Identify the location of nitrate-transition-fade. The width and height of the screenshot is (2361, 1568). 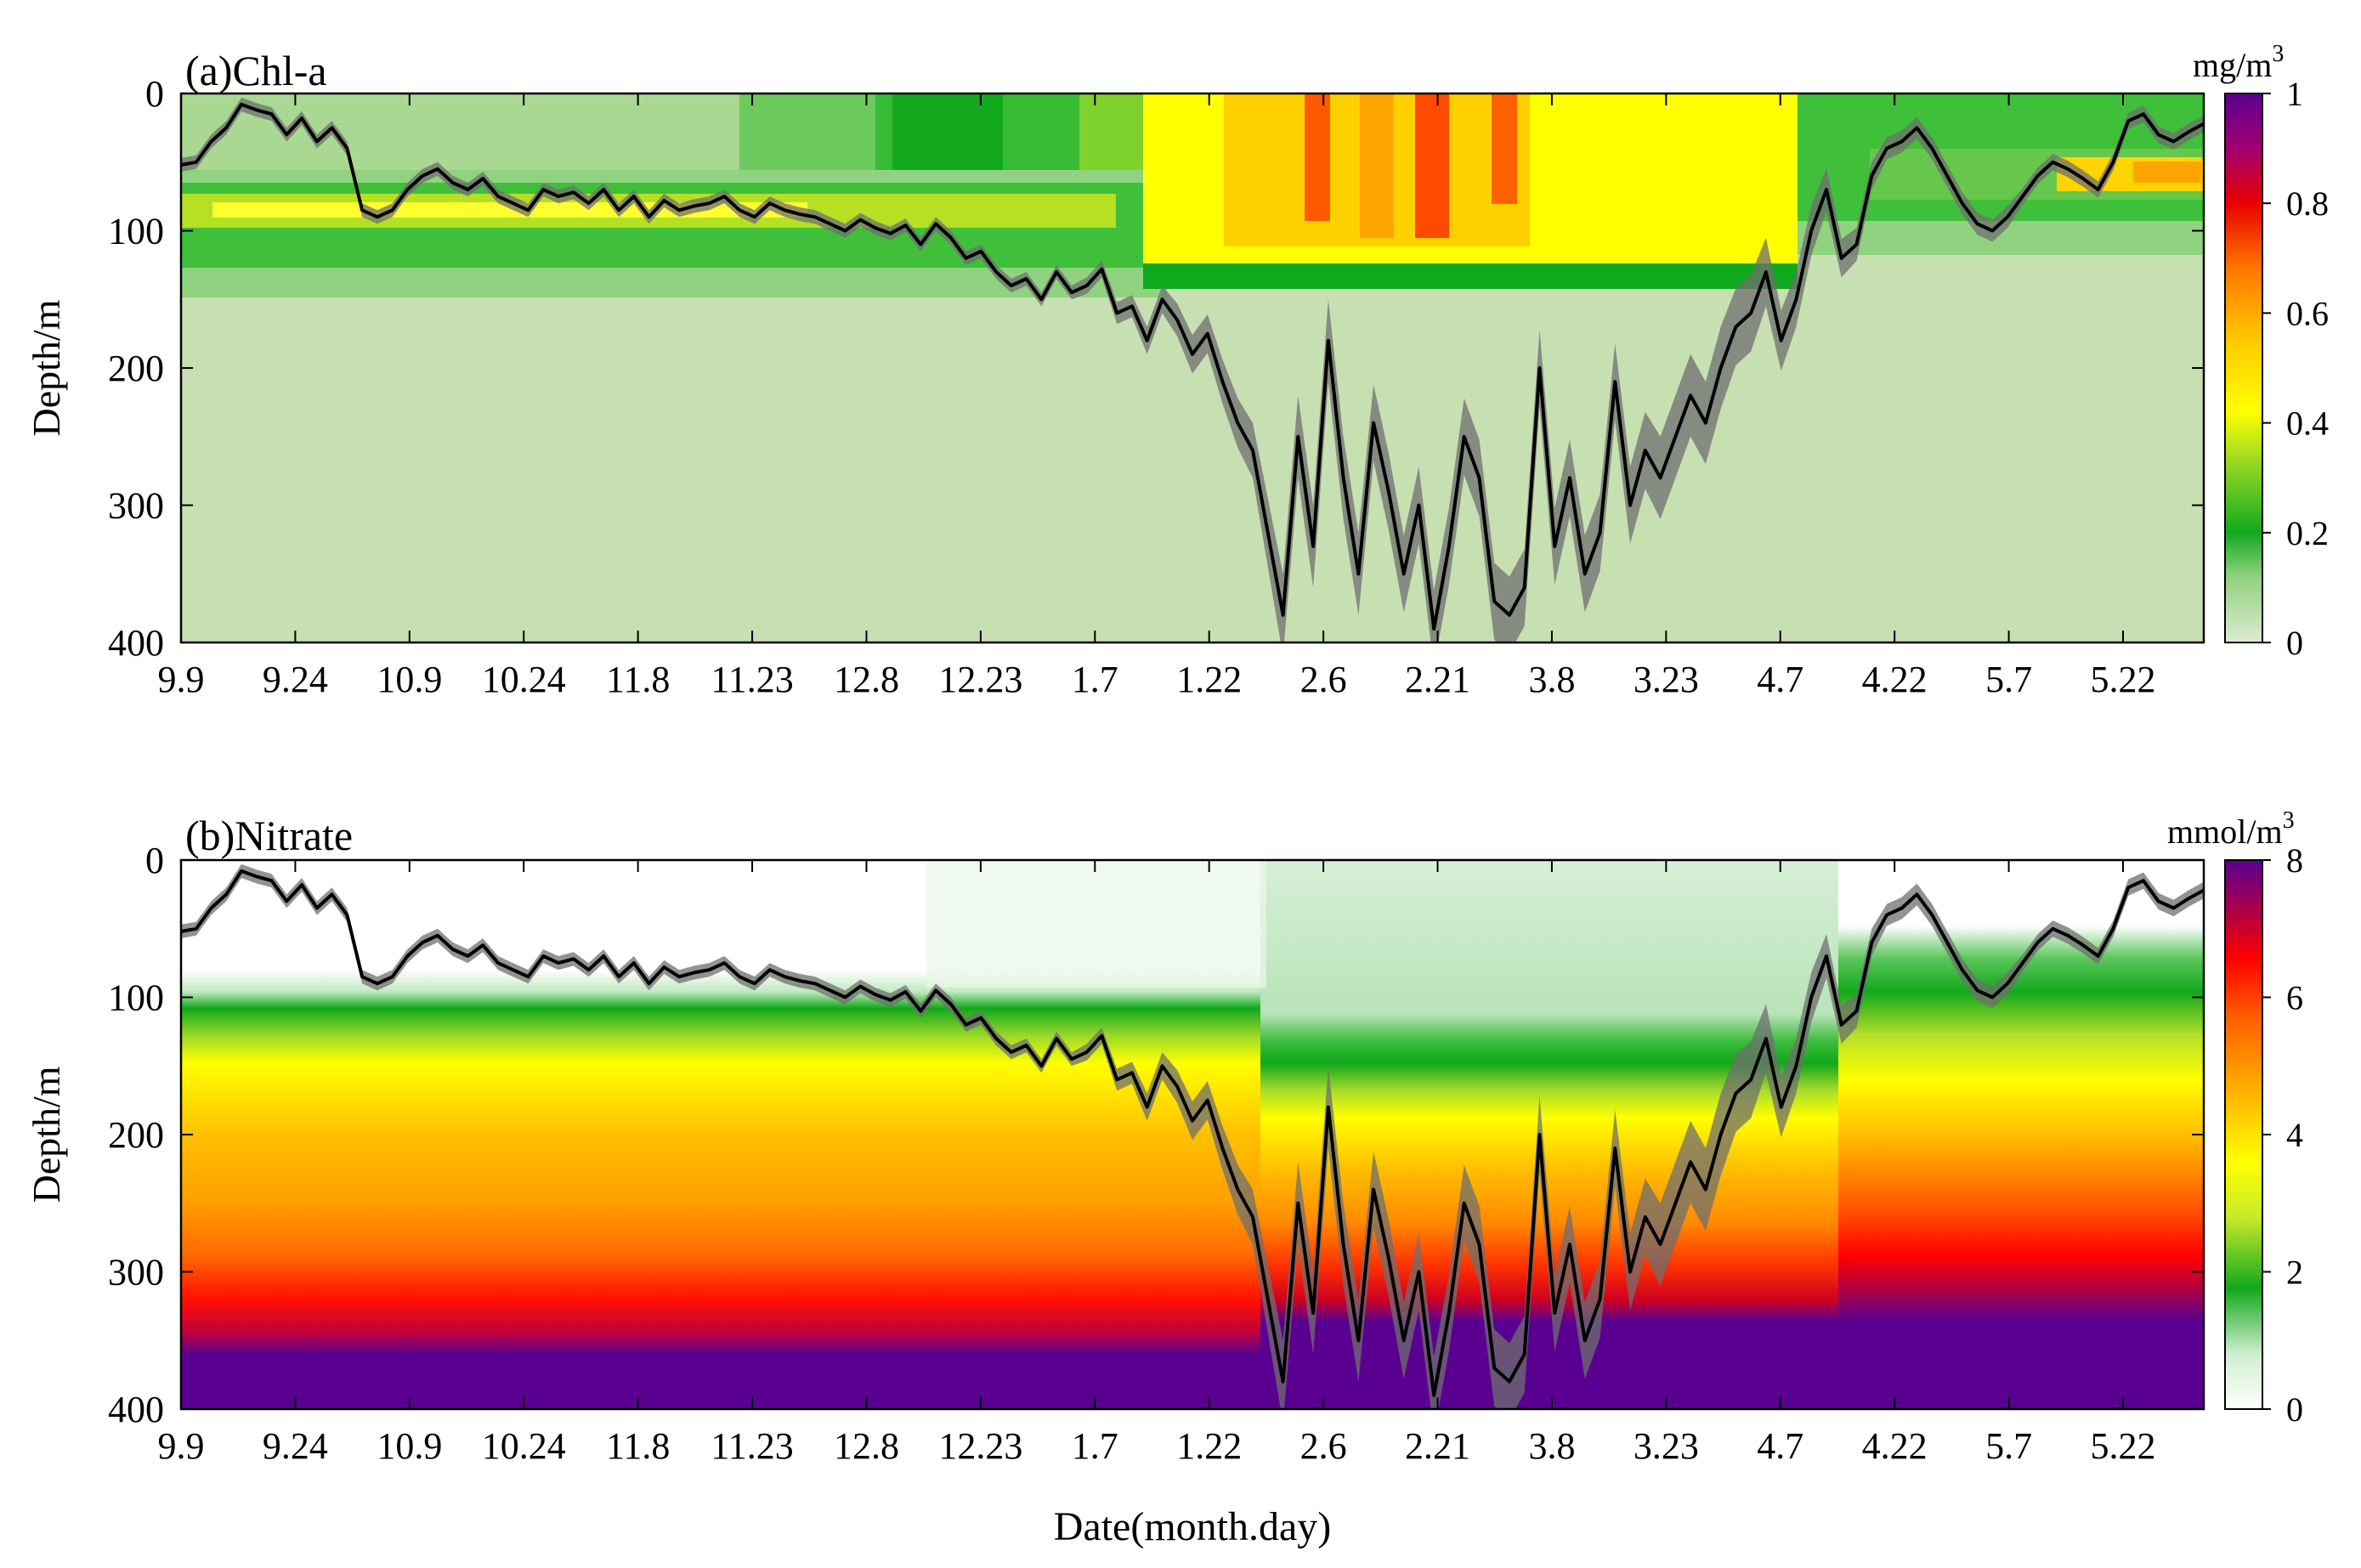
(1096, 924).